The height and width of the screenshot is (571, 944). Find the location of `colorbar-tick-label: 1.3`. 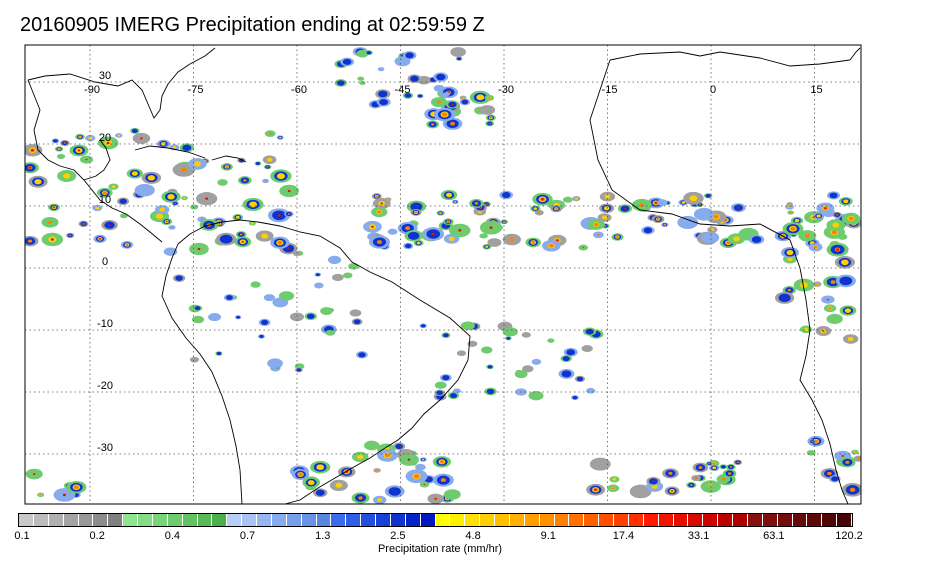

colorbar-tick-label: 1.3 is located at coordinates (323, 536).